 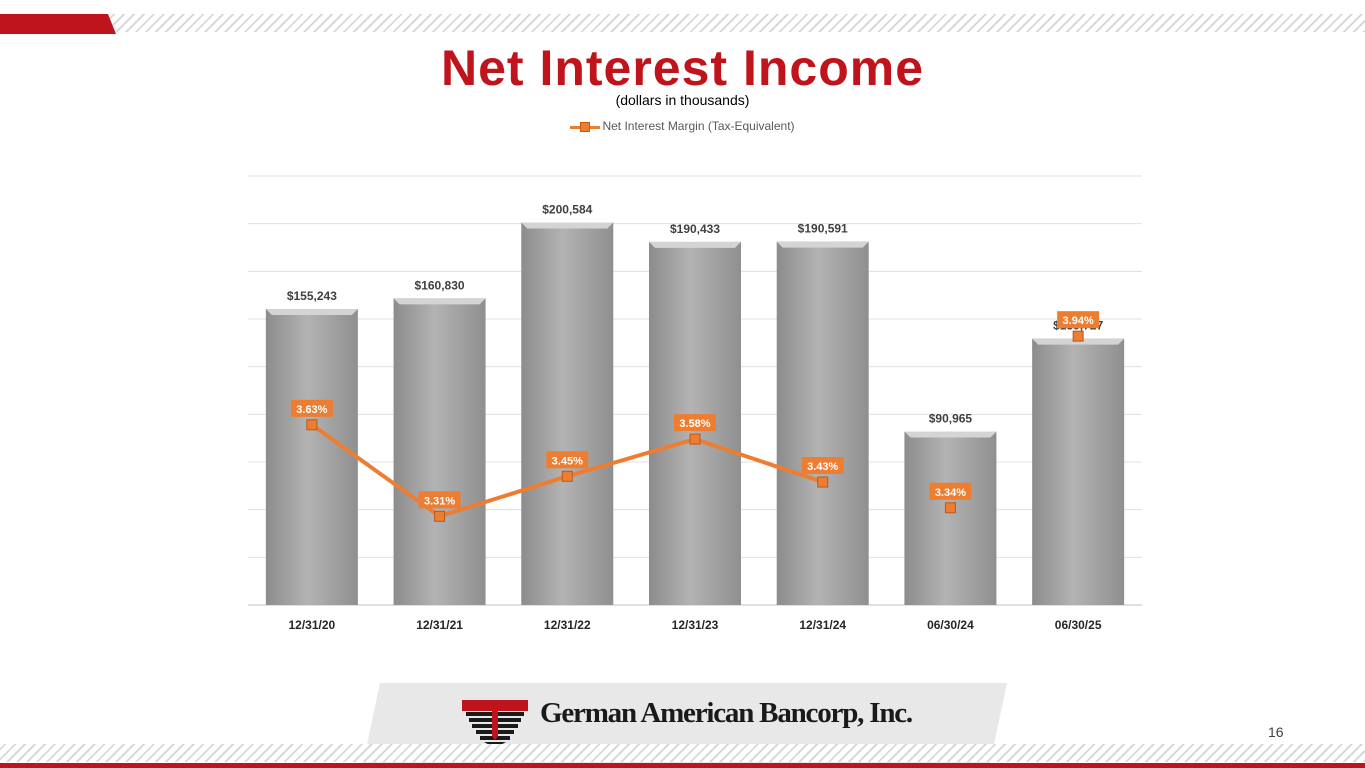 What do you see at coordinates (682, 23) in the screenshot?
I see `top-stripe-band` at bounding box center [682, 23].